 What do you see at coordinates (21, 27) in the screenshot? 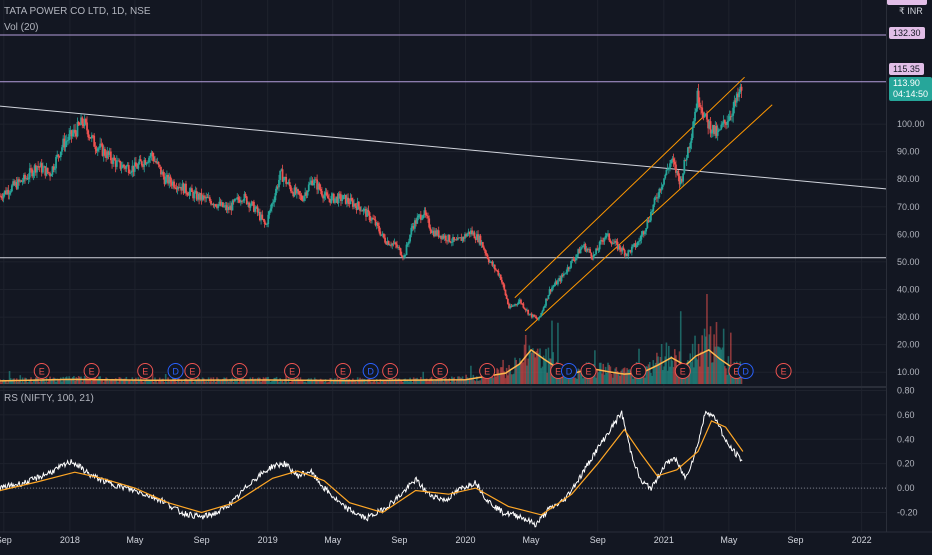
I see `volume-legend: Vol (20)` at bounding box center [21, 27].